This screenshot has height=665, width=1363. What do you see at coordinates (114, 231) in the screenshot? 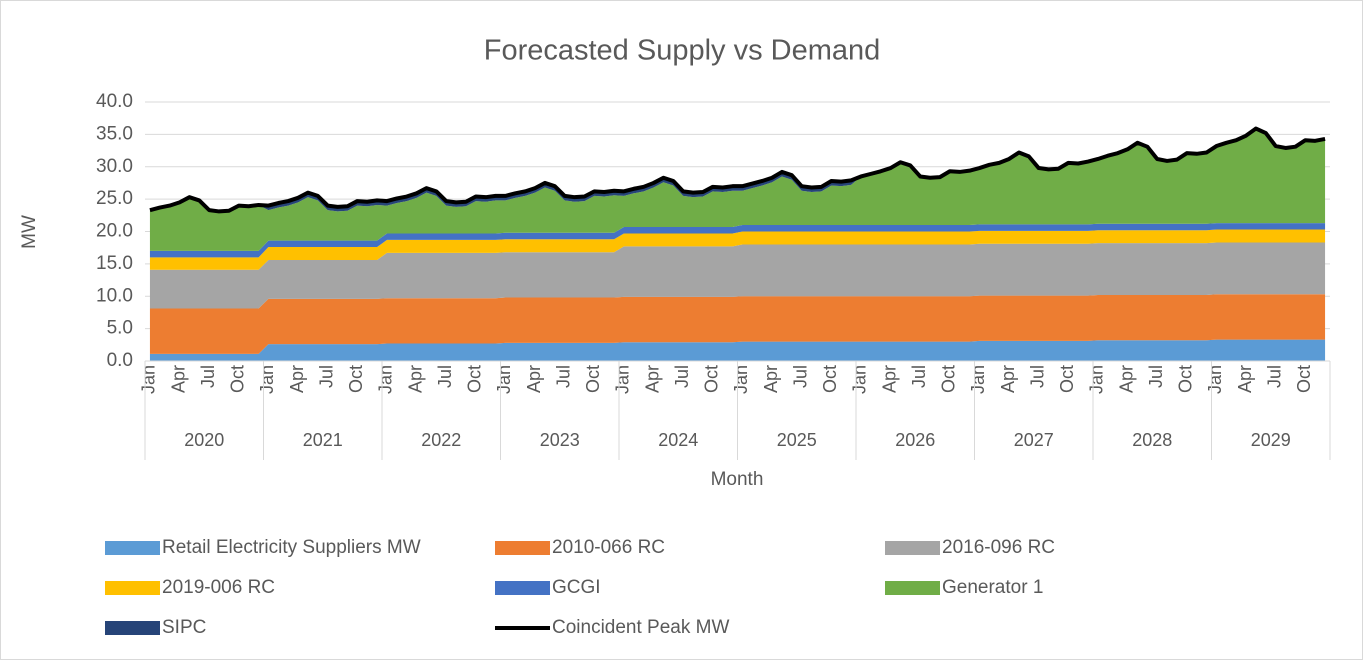
I see `y-tick-label: 20.0` at bounding box center [114, 231].